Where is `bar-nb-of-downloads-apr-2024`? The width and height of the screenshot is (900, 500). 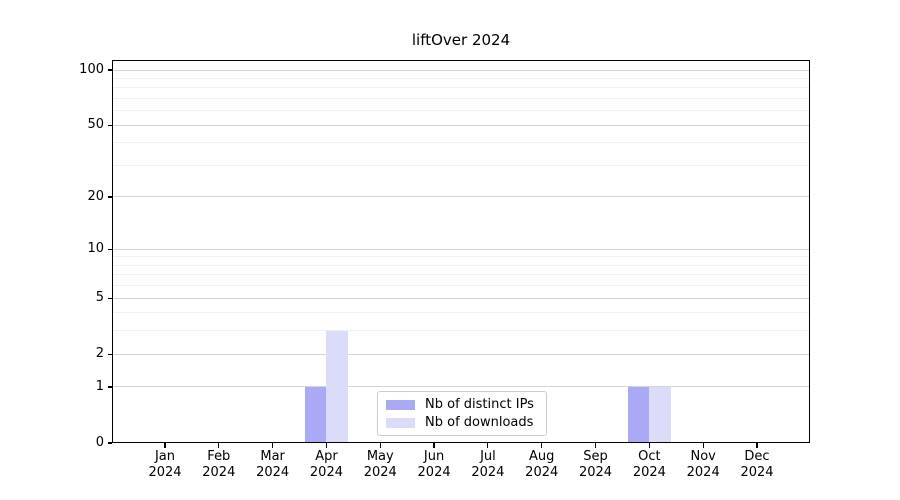
bar-nb-of-downloads-apr-2024 is located at coordinates (337, 386).